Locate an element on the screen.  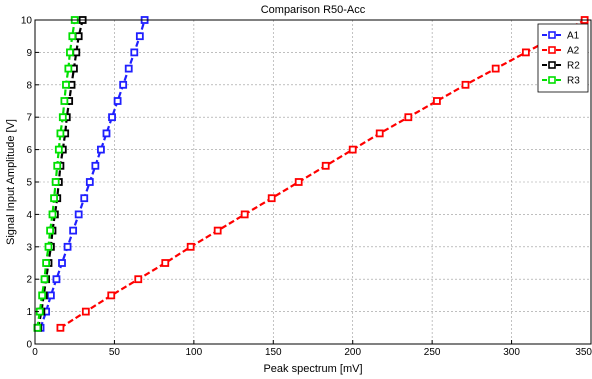
y-tick-label: 5 is located at coordinates (29, 183).